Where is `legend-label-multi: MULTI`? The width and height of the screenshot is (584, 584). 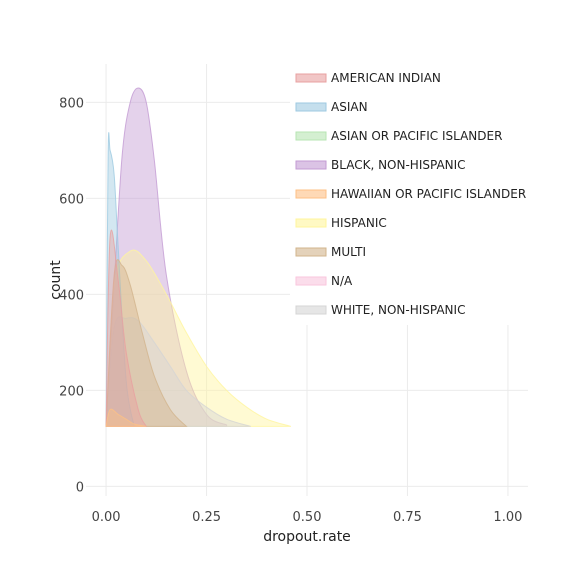 legend-label-multi: MULTI is located at coordinates (348, 252).